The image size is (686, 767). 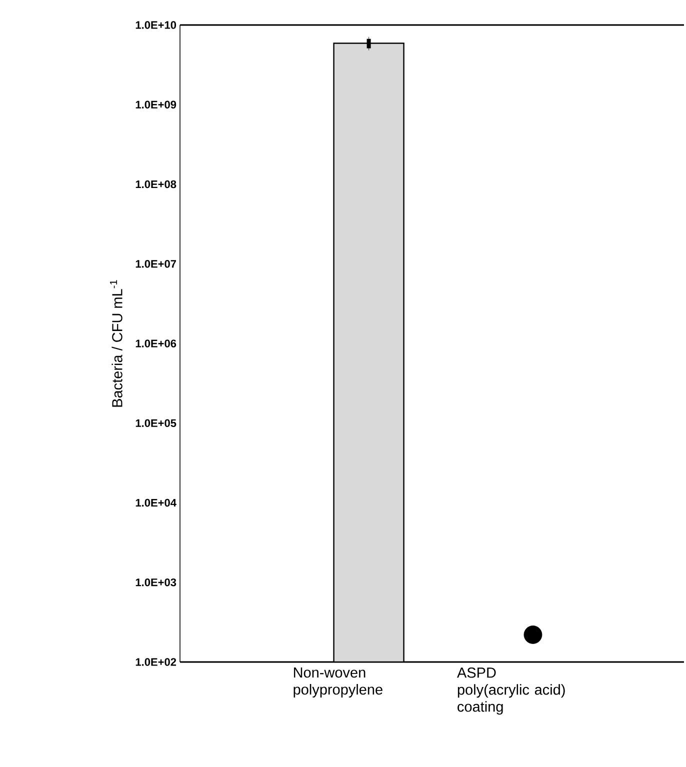 What do you see at coordinates (511, 691) in the screenshot?
I see `x-tick-label: ASPD poly(acrylic acid) coating` at bounding box center [511, 691].